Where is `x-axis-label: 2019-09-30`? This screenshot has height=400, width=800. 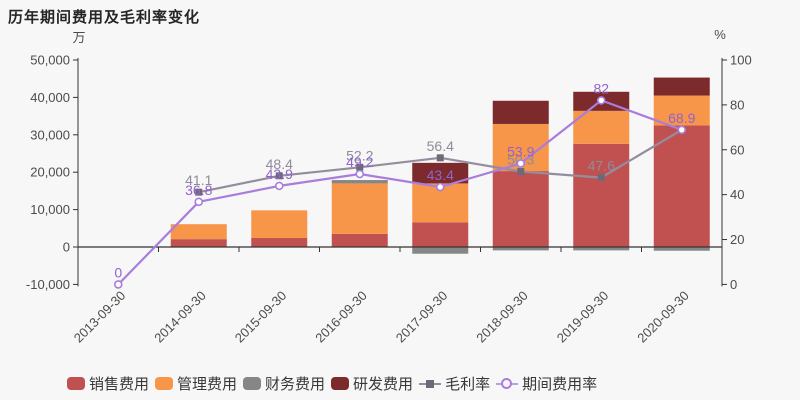
x-axis-label: 2019-09-30 is located at coordinates (583, 317).